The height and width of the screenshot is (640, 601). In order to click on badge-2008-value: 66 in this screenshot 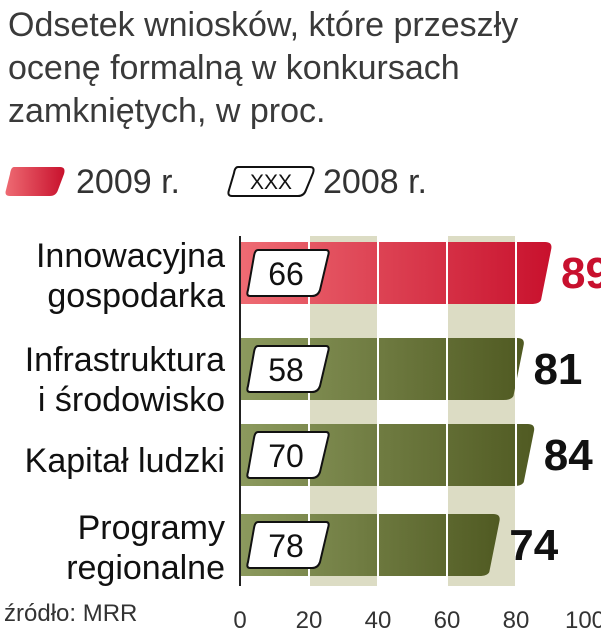, I will do `click(286, 274)`.